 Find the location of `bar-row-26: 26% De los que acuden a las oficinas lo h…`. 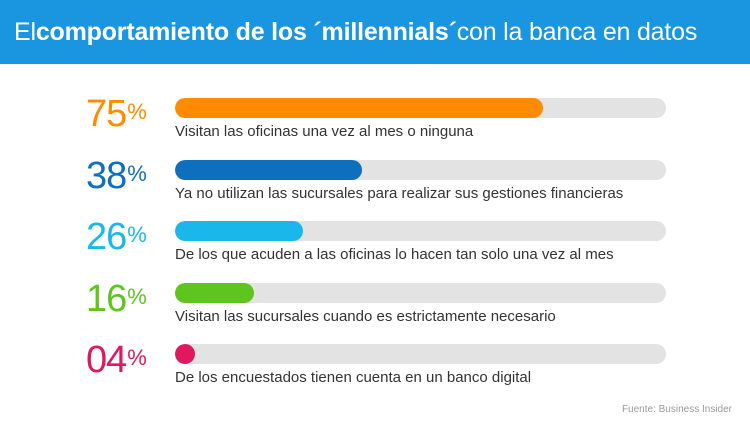

bar-row-26: 26% De los que acuden a las oficinas lo h… is located at coordinates (375, 243).